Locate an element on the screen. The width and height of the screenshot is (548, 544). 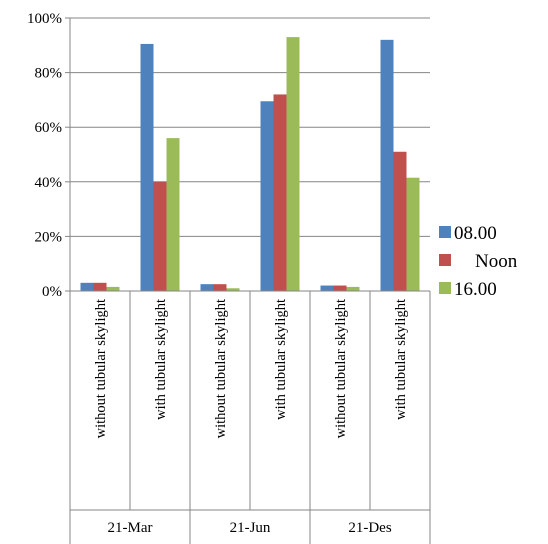
y-tick-label: 20% is located at coordinates (49, 237).